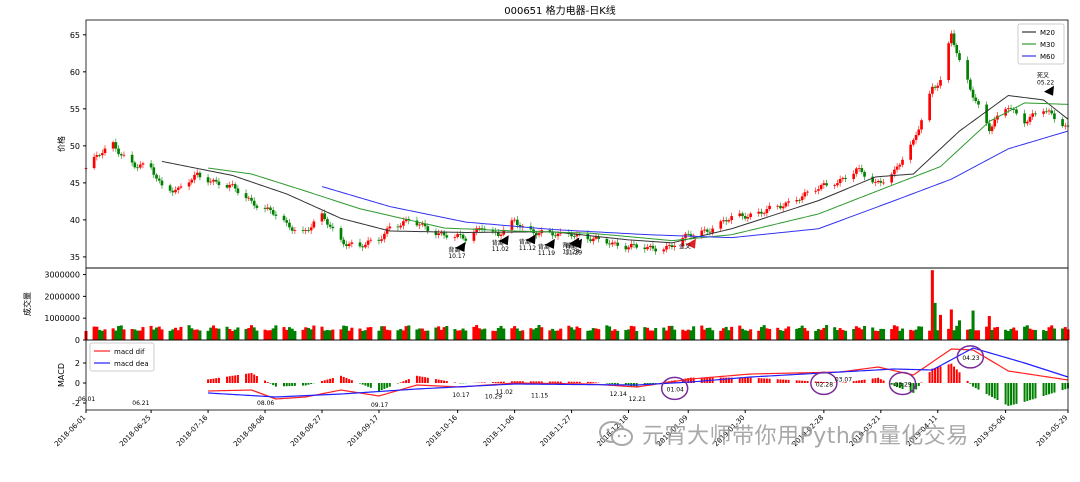  Describe the element at coordinates (460, 395) in the screenshot. I see `macd-date-label: 10.17` at that location.